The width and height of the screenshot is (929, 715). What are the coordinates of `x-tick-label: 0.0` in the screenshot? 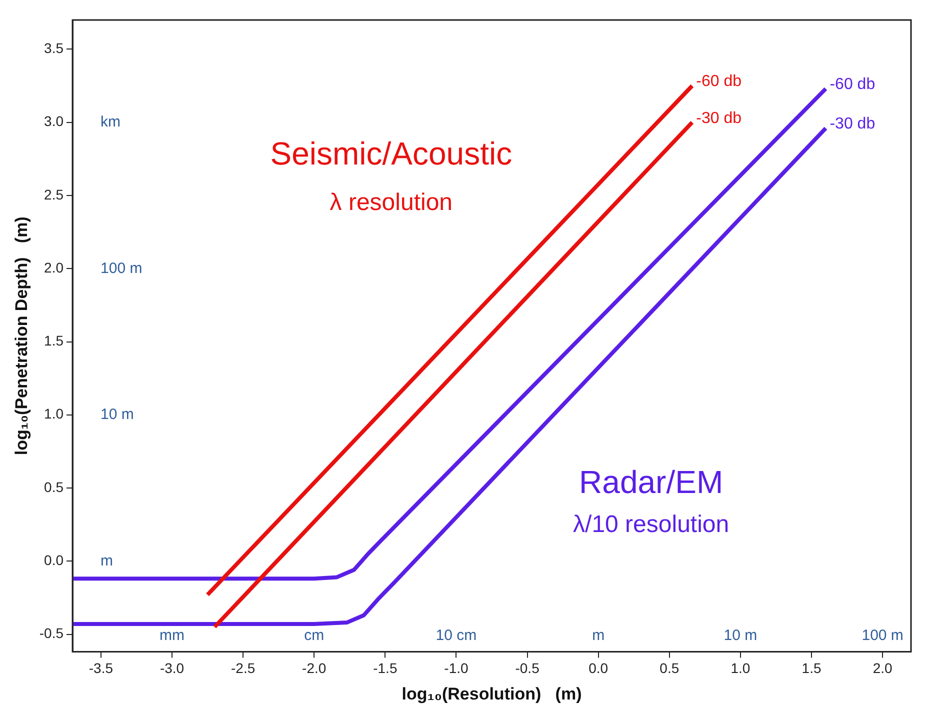 It's located at (598, 668).